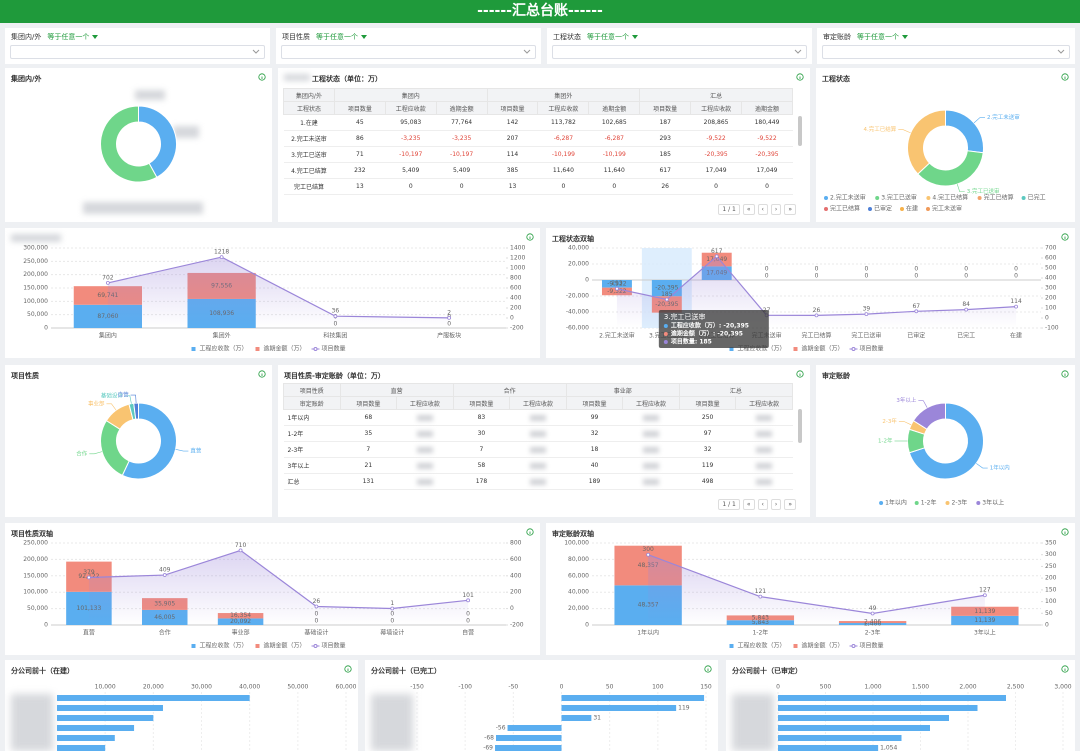 The image size is (1080, 751). Describe the element at coordinates (665, 138) in the screenshot. I see `table-cell: 293` at that location.